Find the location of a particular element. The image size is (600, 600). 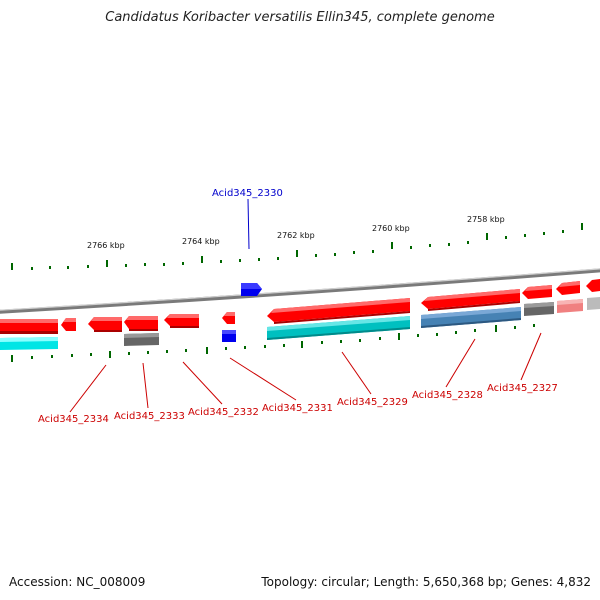

gene-label-acid345-2332: Acid345_2332 is located at coordinates (223, 412).